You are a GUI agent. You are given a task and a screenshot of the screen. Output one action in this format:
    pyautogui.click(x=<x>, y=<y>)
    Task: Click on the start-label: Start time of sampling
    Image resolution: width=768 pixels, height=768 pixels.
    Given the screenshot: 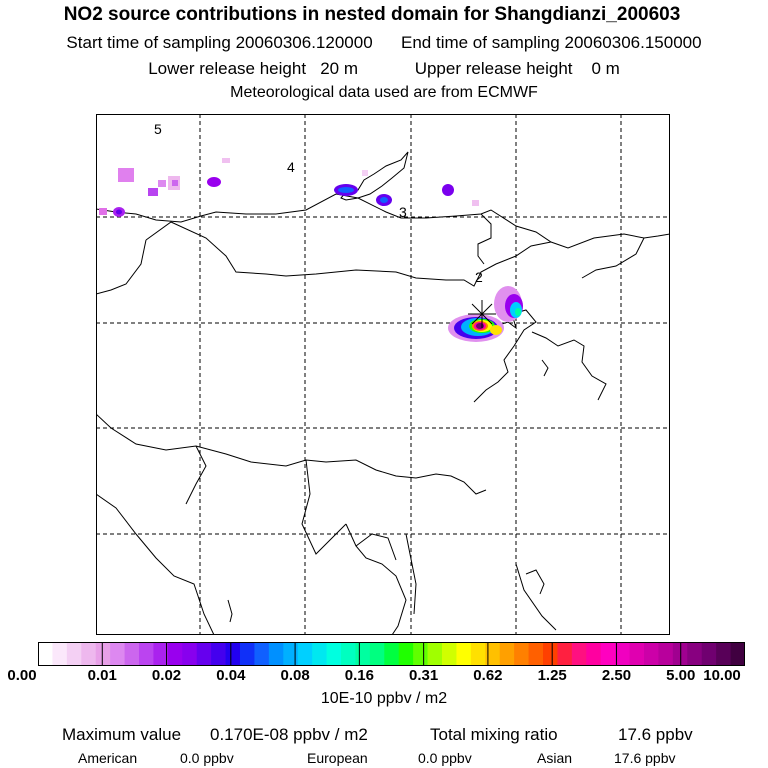 What is the action you would take?
    pyautogui.click(x=148, y=42)
    